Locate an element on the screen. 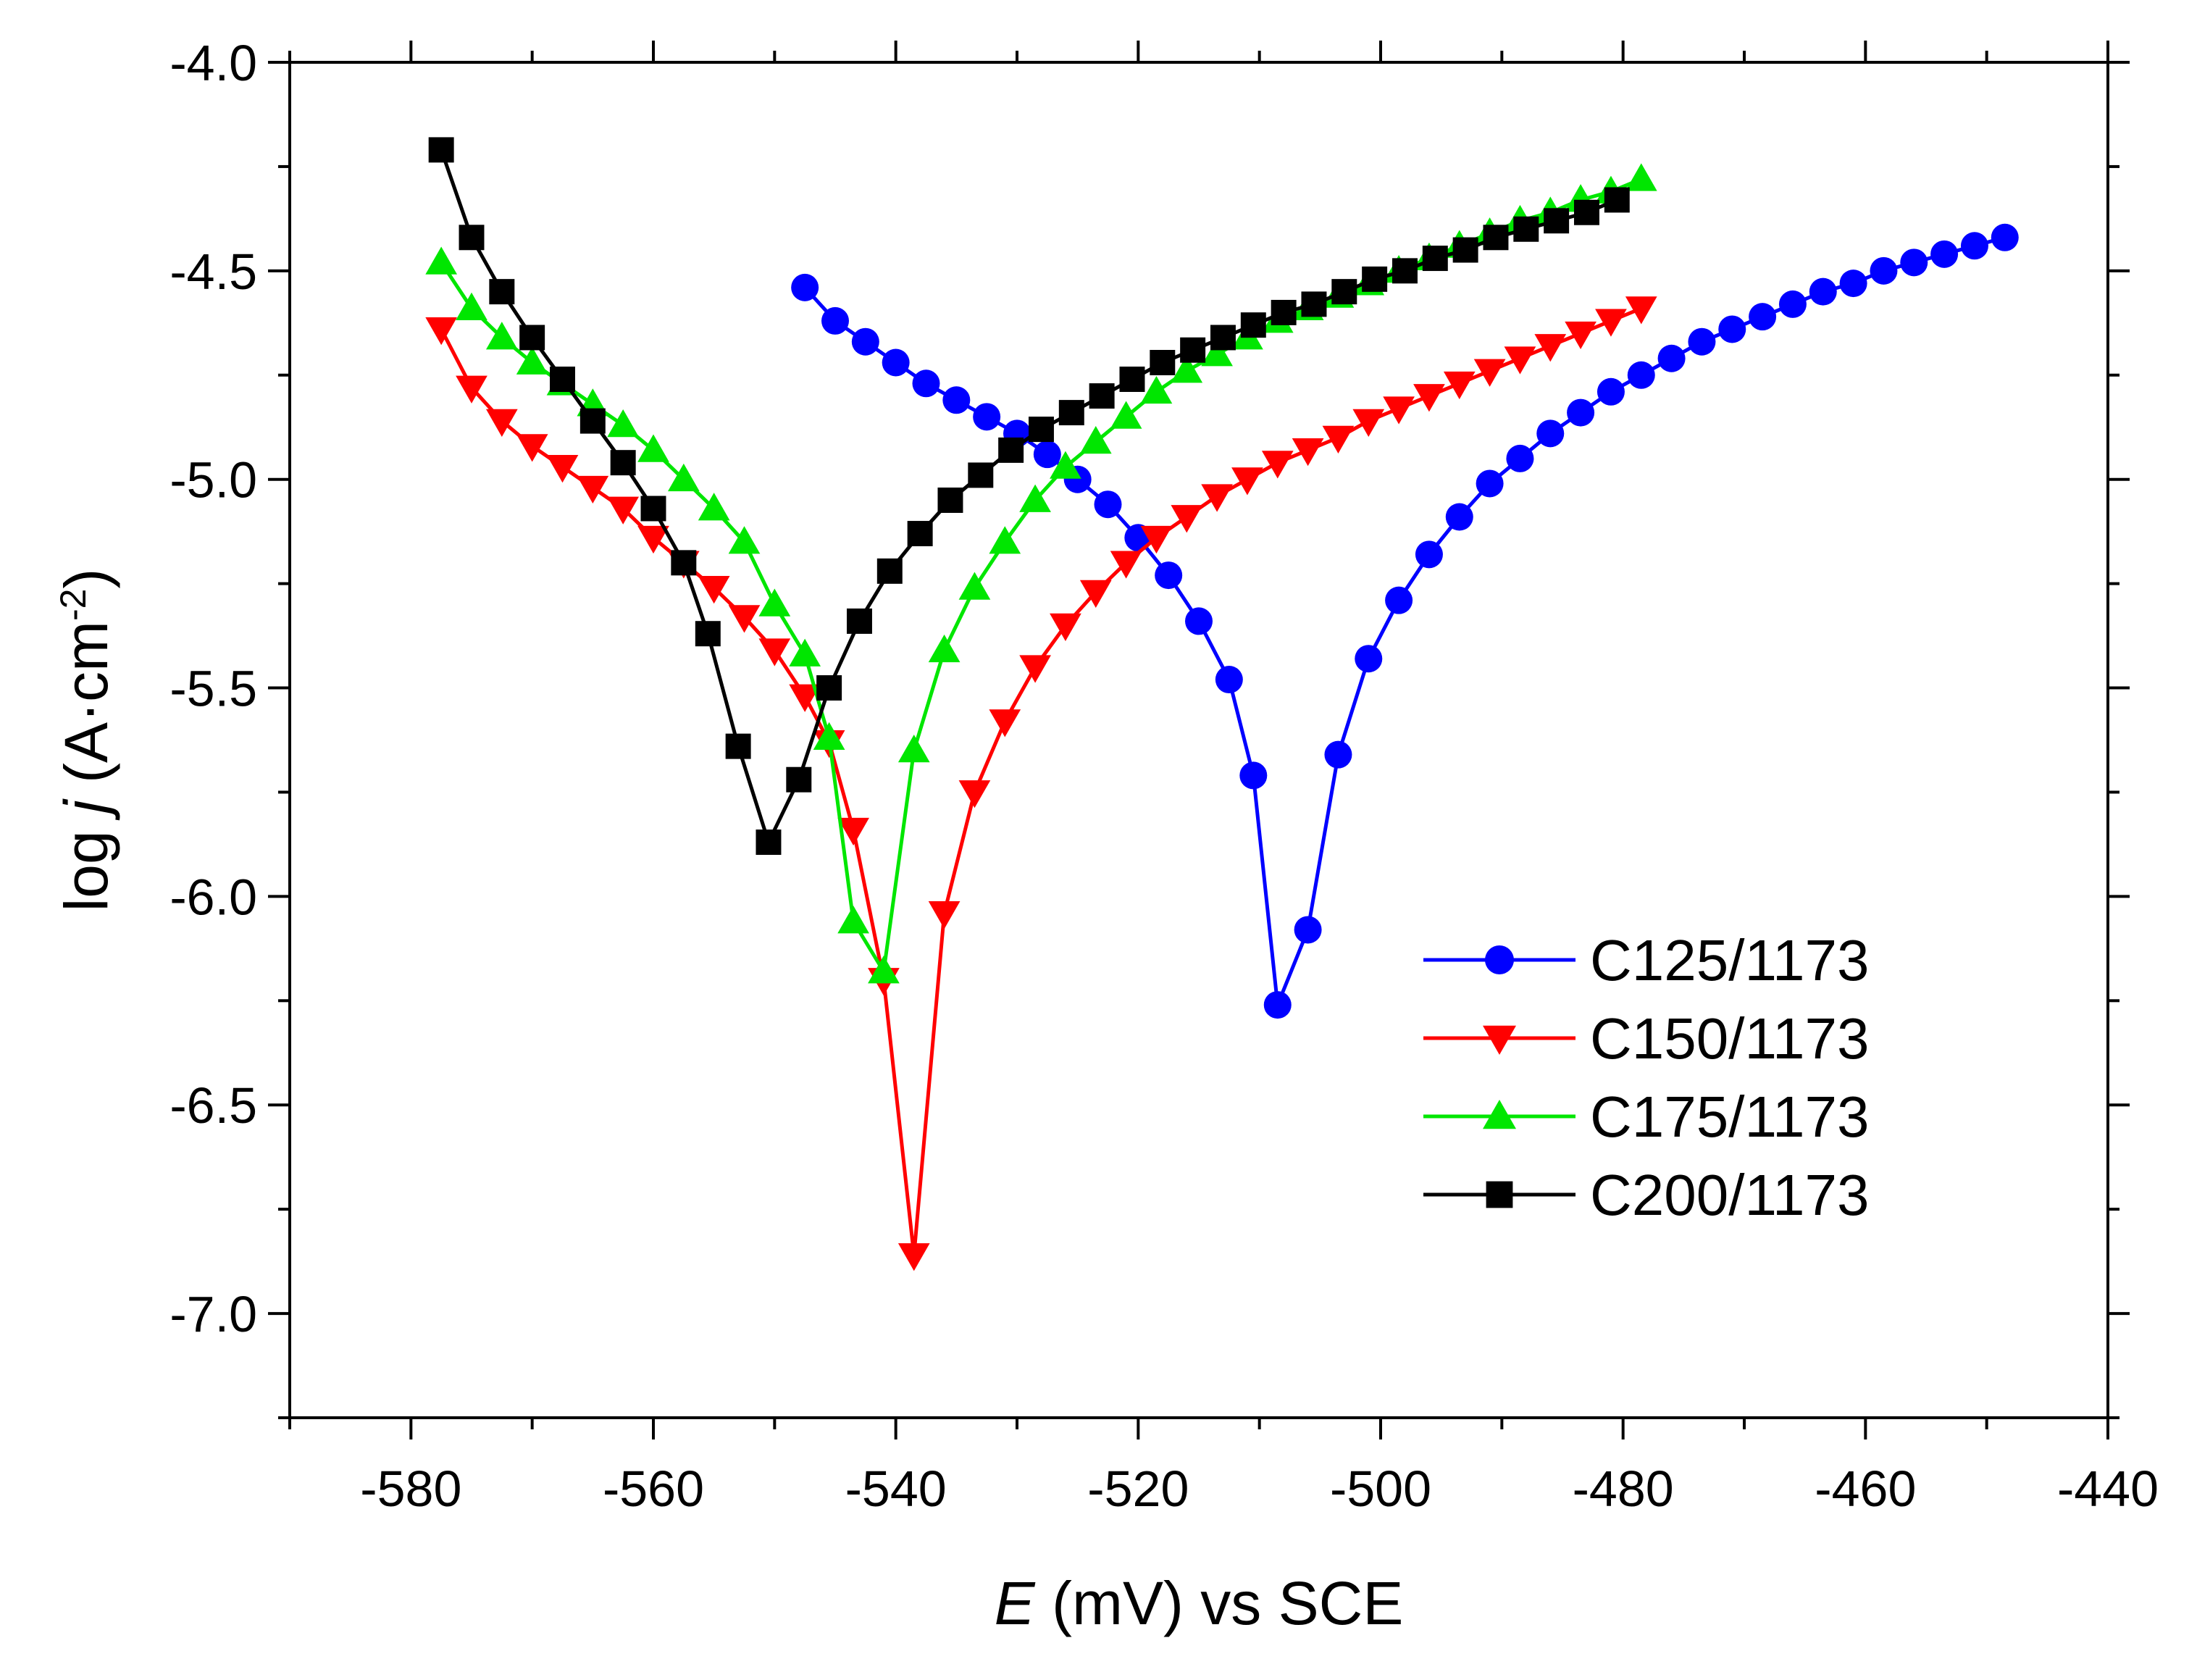 This screenshot has height=1680, width=2197. legend-item-c150-1173: C150/1173 is located at coordinates (1646, 1038).